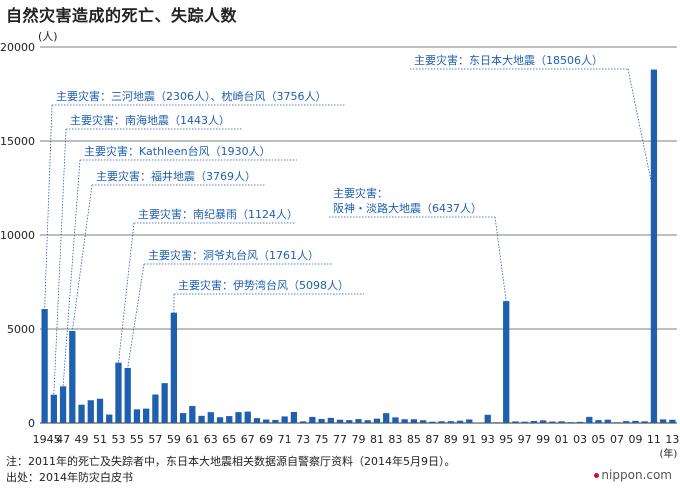  I want to click on annotation-label: 主要灾害：洞爷丸台风（1761人）, so click(233, 255).